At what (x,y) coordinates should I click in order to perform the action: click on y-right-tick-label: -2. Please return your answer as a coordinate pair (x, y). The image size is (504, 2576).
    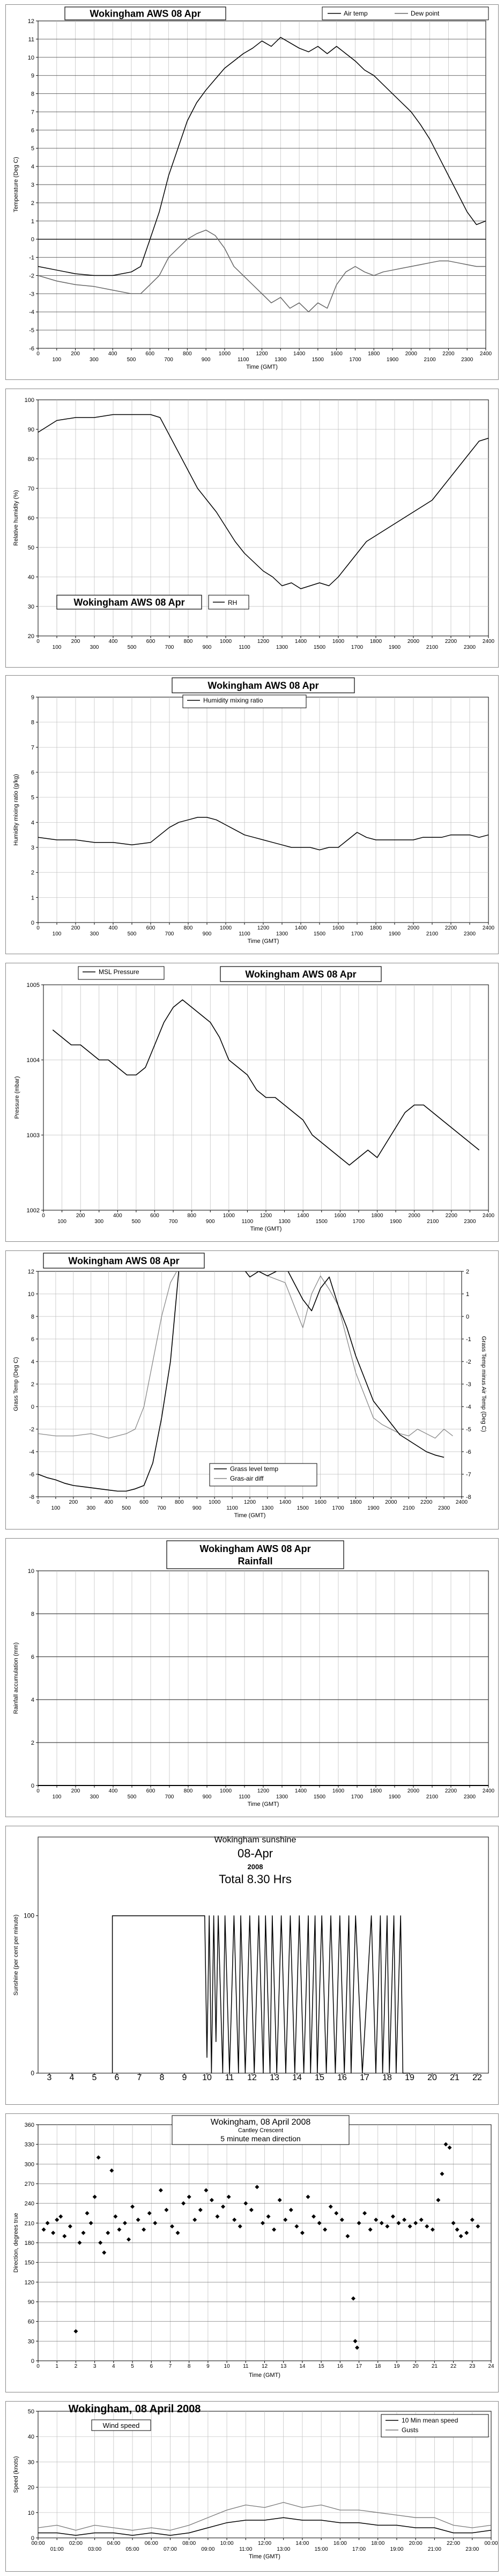
    Looking at the image, I should click on (468, 1362).